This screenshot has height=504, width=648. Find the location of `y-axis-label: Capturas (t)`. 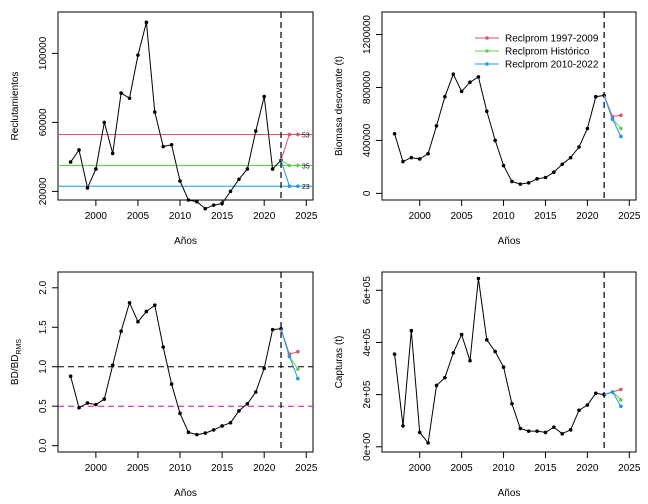

y-axis-label: Capturas (t) is located at coordinates (339, 362).